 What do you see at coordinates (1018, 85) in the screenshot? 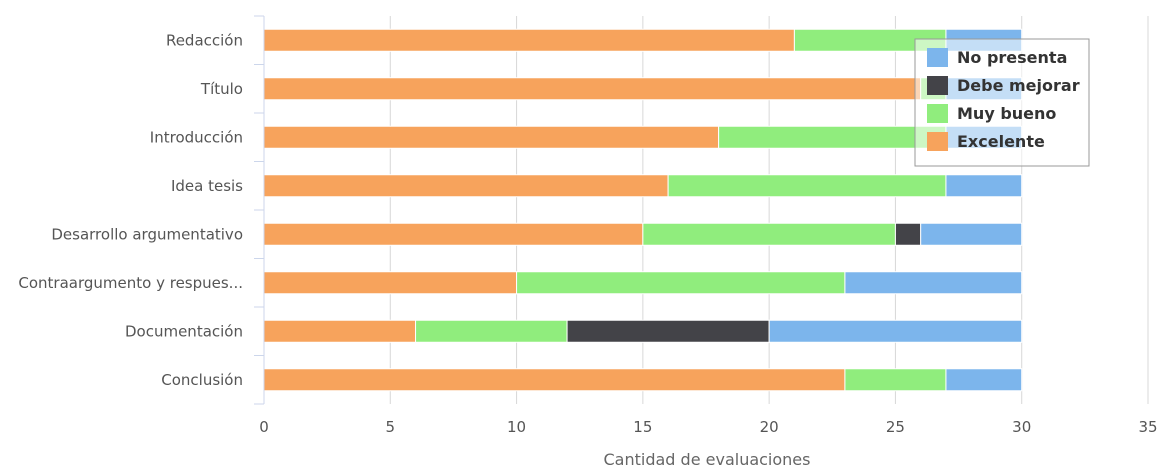
I see `legend-item-label: Debe mejorar` at bounding box center [1018, 85].